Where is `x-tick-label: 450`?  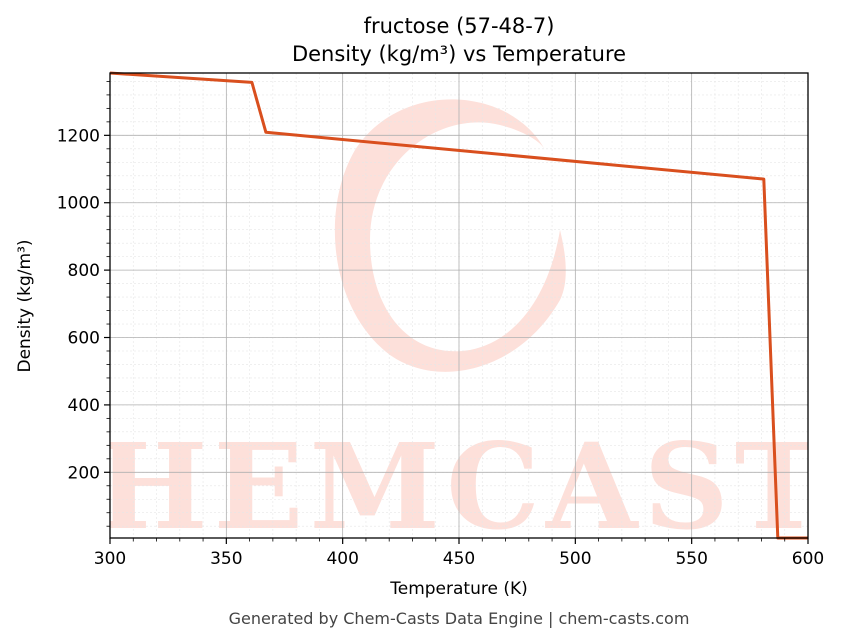
x-tick-label: 450 is located at coordinates (459, 559).